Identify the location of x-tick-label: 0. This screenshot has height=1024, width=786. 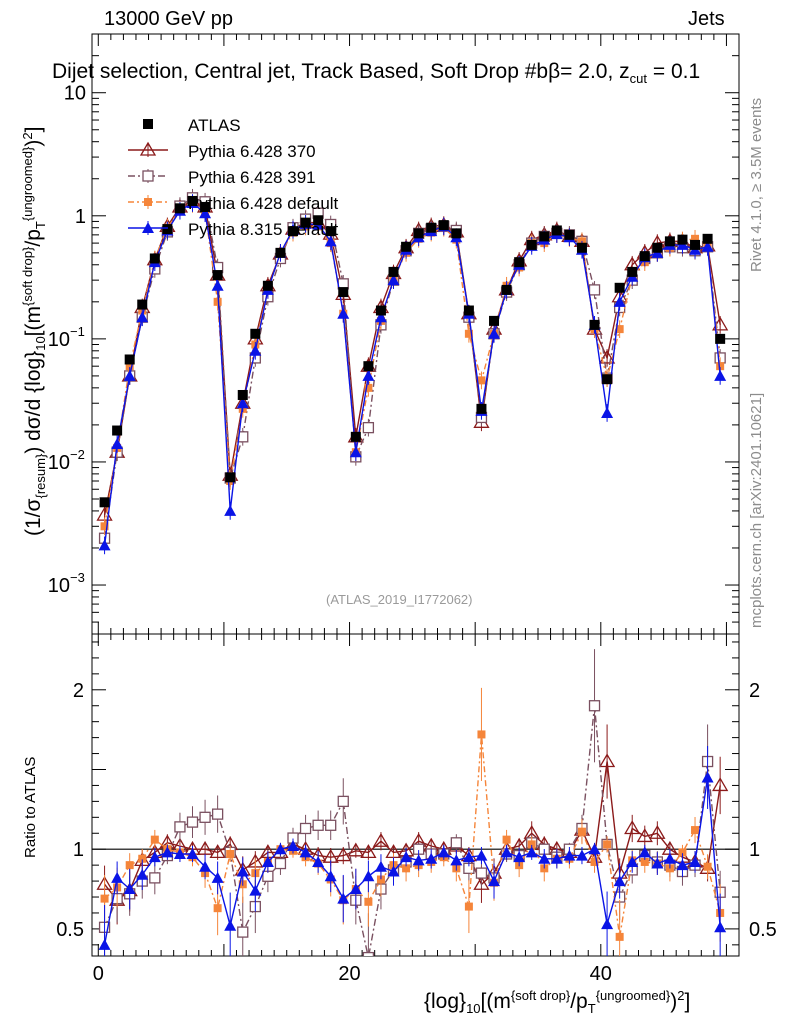
(98, 974).